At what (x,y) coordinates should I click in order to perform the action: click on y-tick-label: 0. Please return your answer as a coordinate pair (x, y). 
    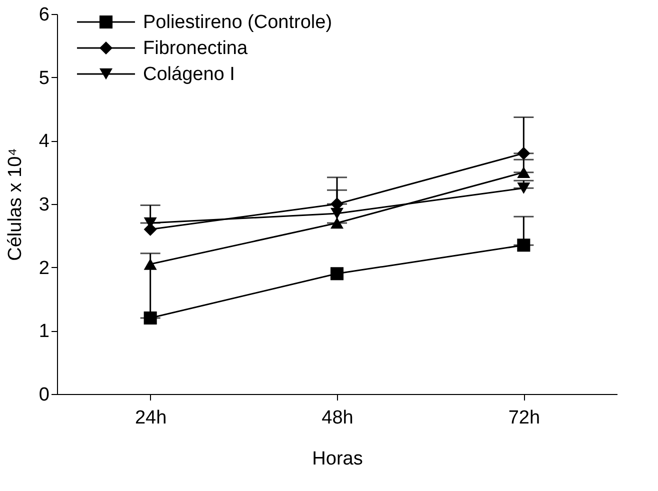
    Looking at the image, I should click on (44, 395).